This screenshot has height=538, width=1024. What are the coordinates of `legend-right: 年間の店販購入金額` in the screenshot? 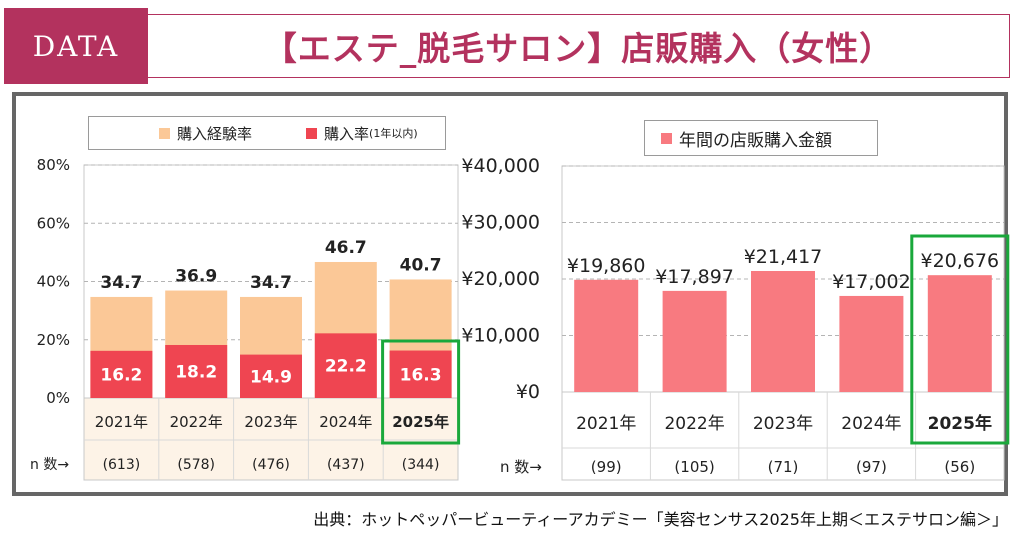 It's located at (761, 138).